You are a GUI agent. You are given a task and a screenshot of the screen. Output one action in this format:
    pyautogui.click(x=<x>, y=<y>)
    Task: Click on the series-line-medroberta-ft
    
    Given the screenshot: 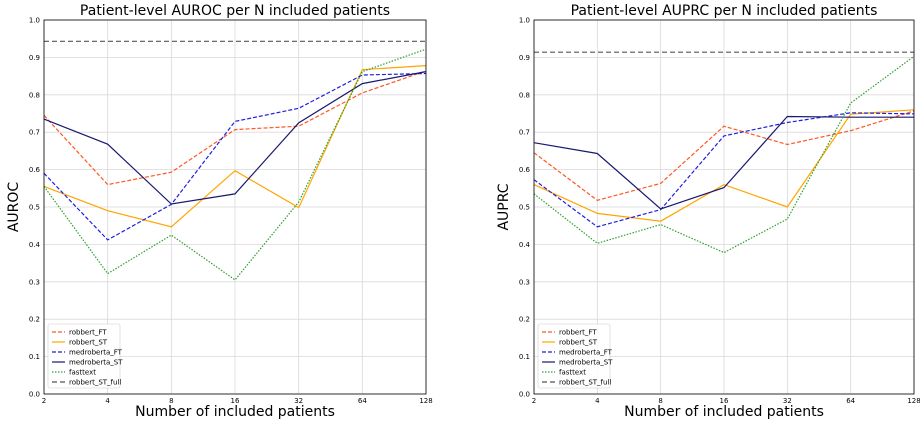 What is the action you would take?
    pyautogui.click(x=724, y=170)
    